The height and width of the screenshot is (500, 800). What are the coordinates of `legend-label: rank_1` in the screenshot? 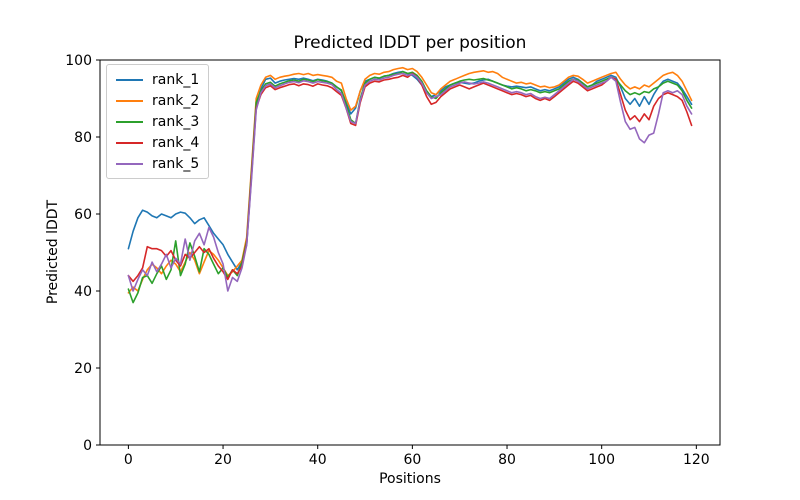 It's located at (176, 79).